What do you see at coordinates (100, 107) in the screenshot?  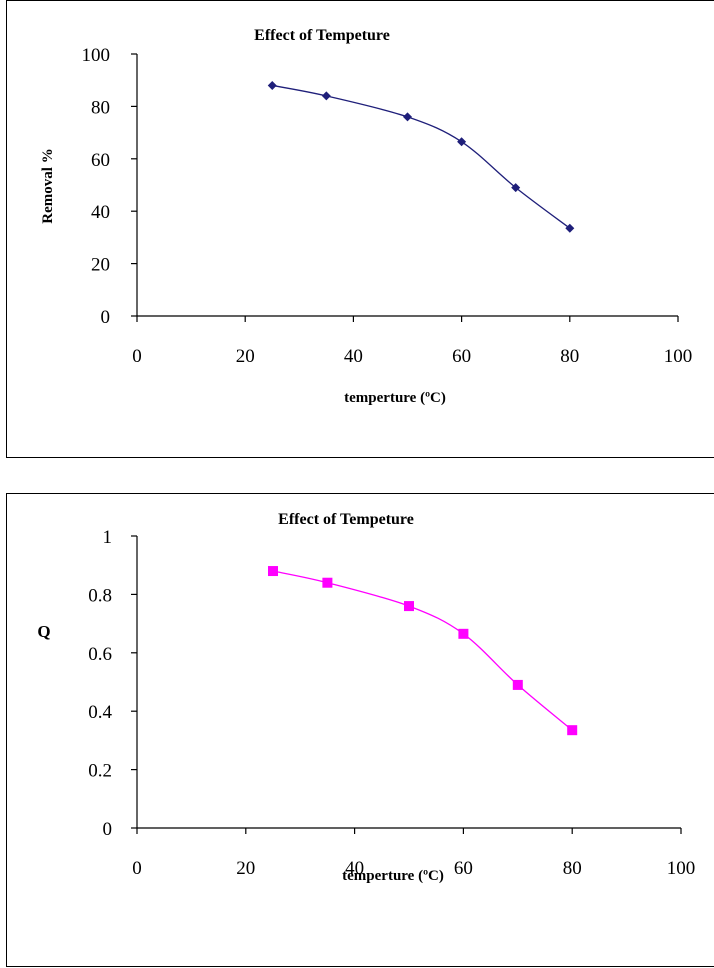 I see `y-tick-label: 80` at bounding box center [100, 107].